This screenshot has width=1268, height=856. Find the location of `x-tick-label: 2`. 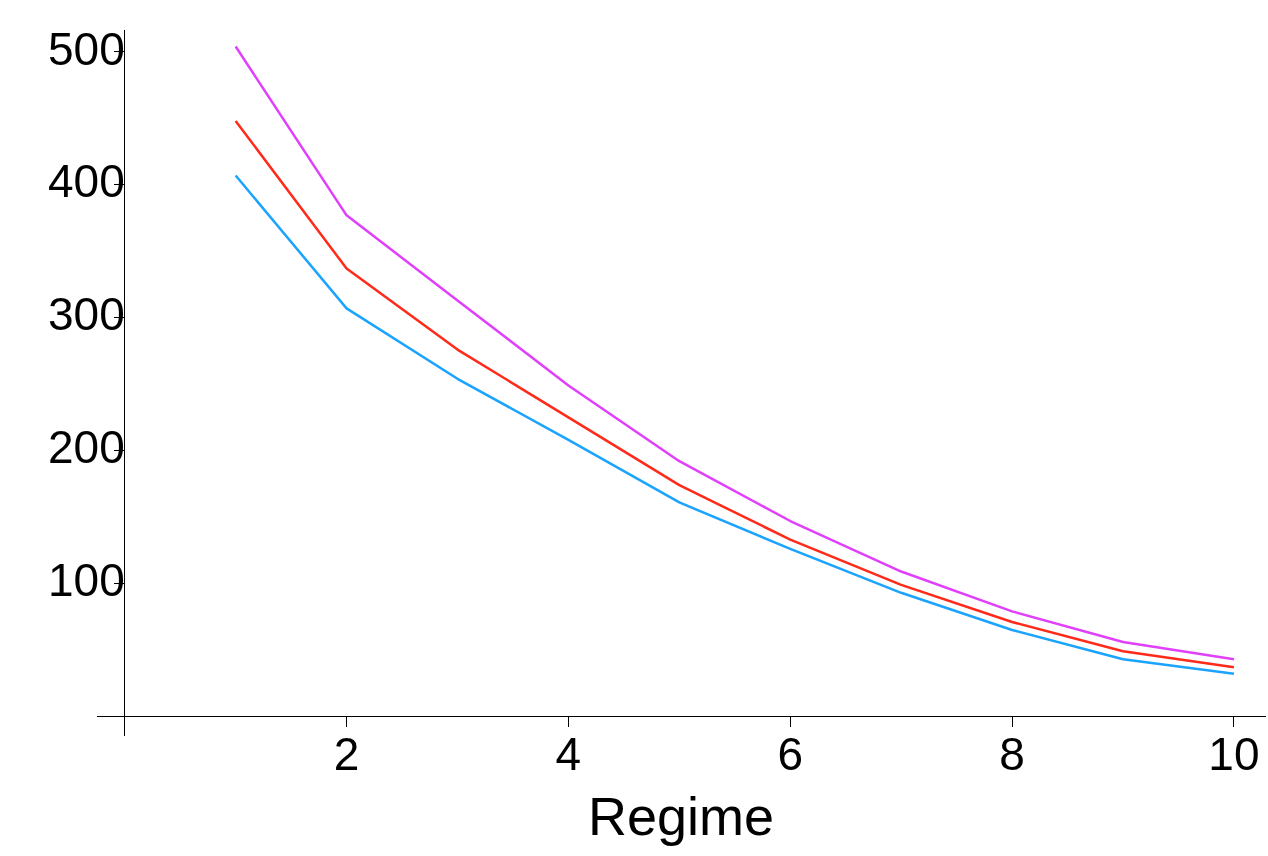

x-tick-label: 2 is located at coordinates (346, 753).